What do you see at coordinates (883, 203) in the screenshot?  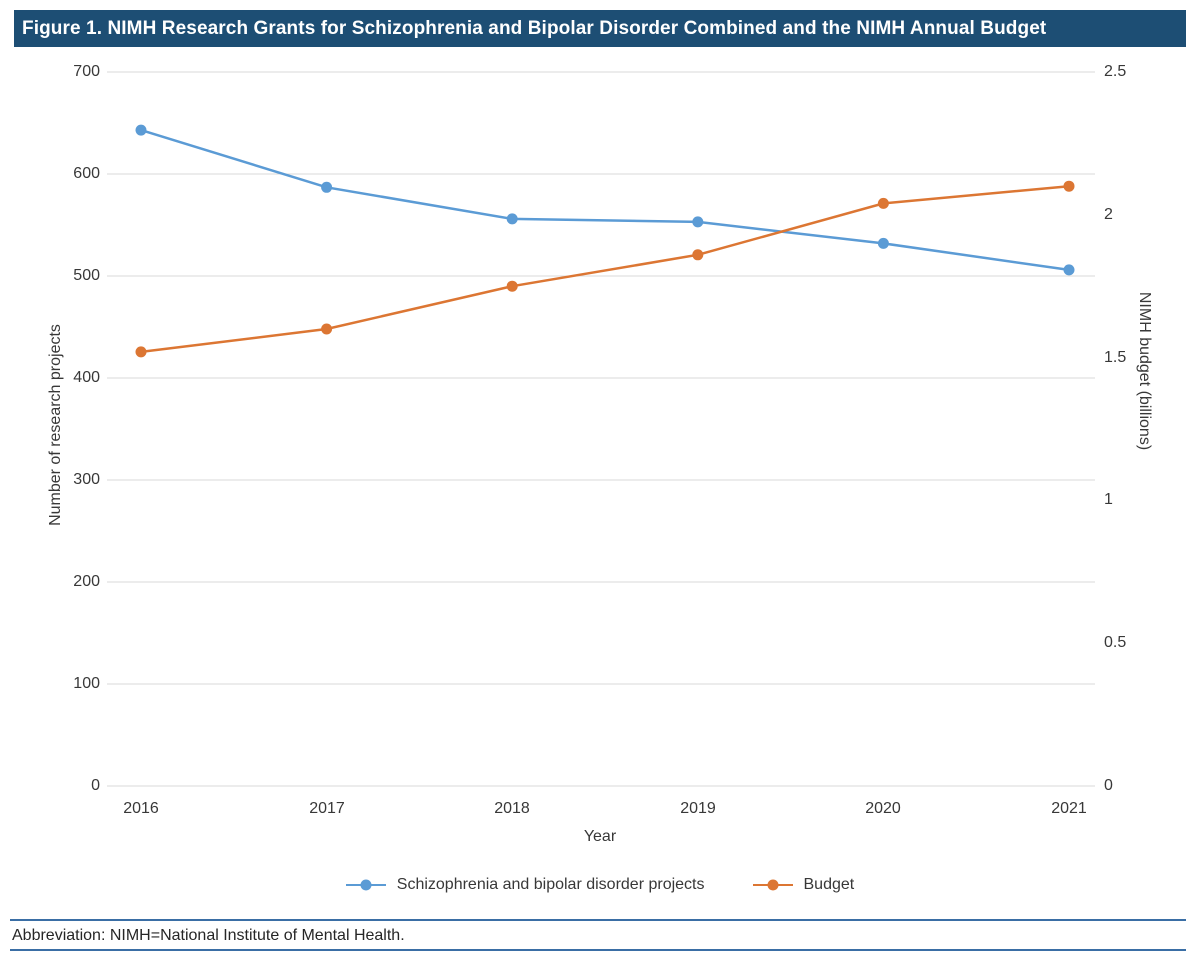 I see `data-point-right-2020` at bounding box center [883, 203].